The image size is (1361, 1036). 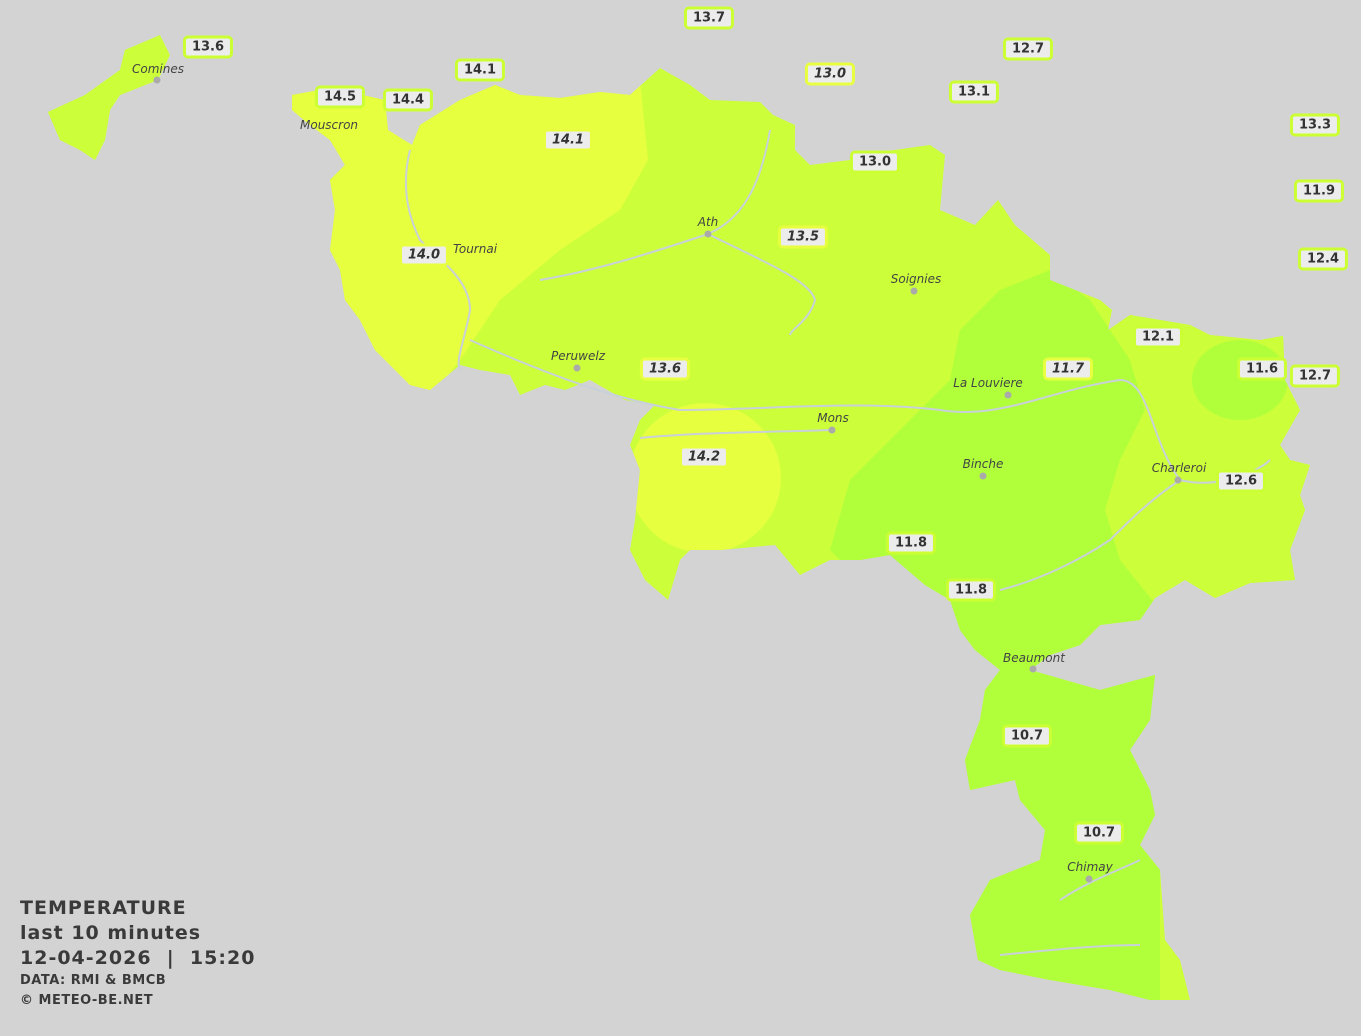 What do you see at coordinates (578, 356) in the screenshot?
I see `city-peruwelz: Peruwelz` at bounding box center [578, 356].